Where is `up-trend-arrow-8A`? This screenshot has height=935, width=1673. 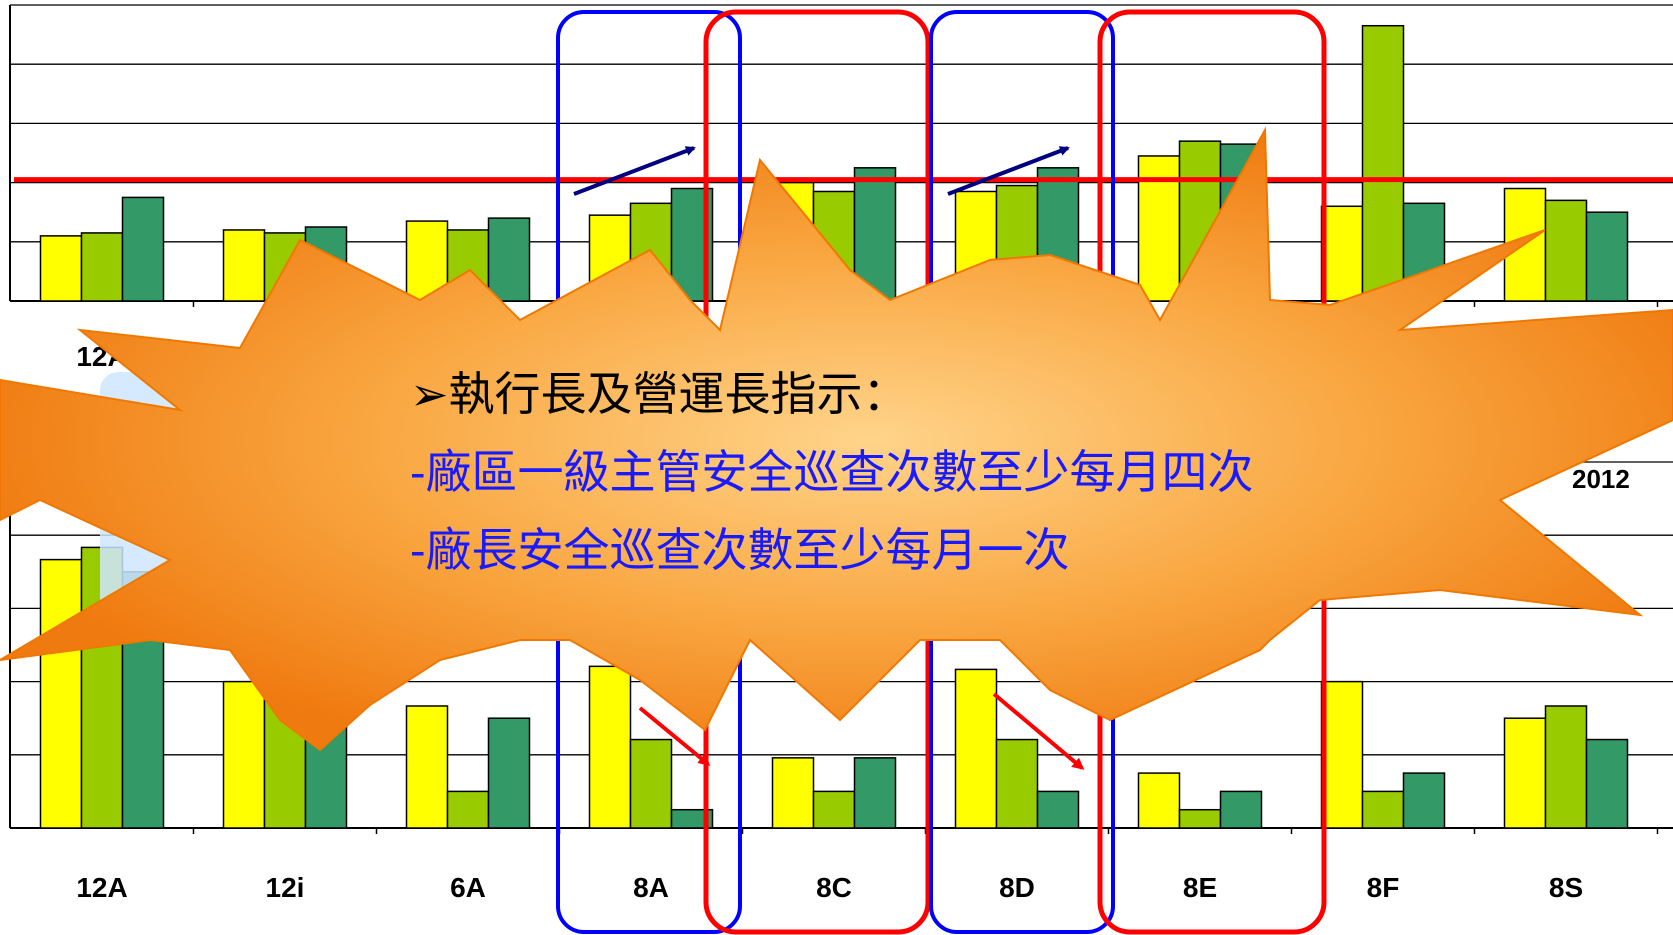 up-trend-arrow-8A is located at coordinates (634, 171).